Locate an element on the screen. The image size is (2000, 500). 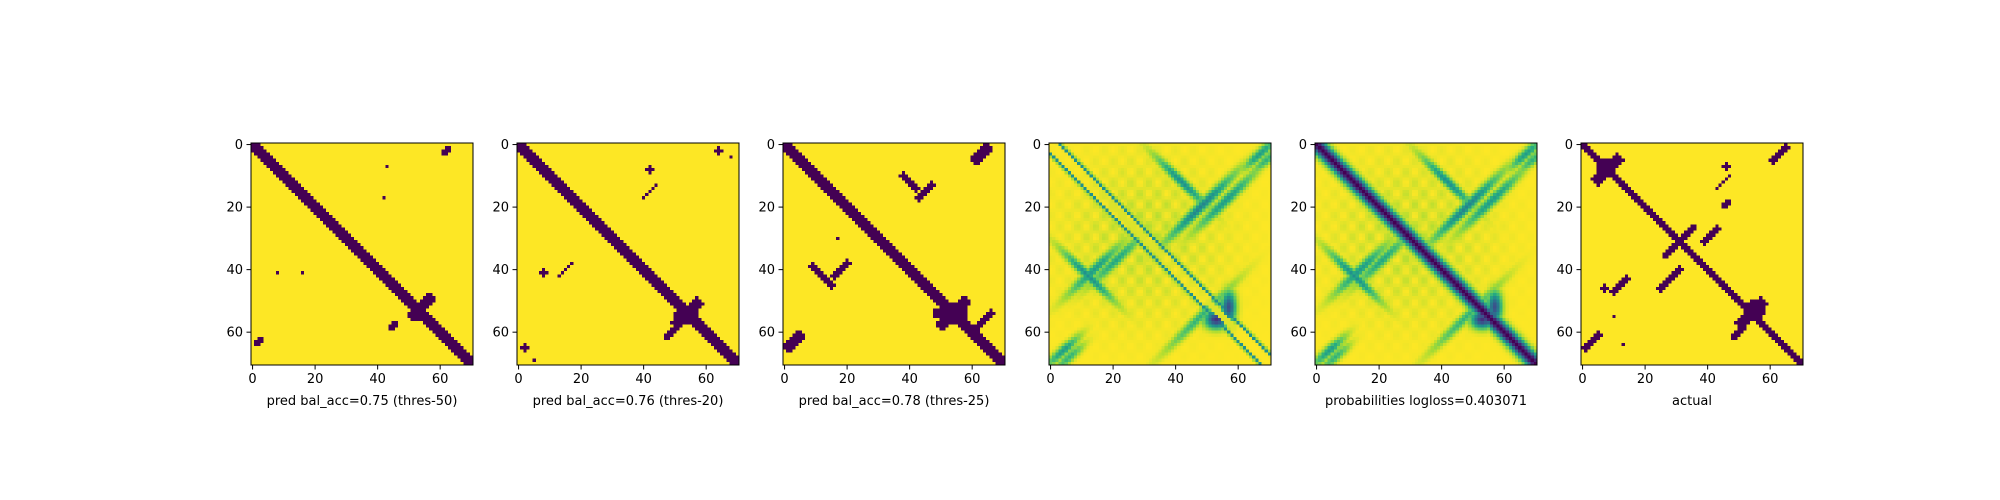
x-axis-label: probabilities logloss=0.403071 is located at coordinates (1426, 401).